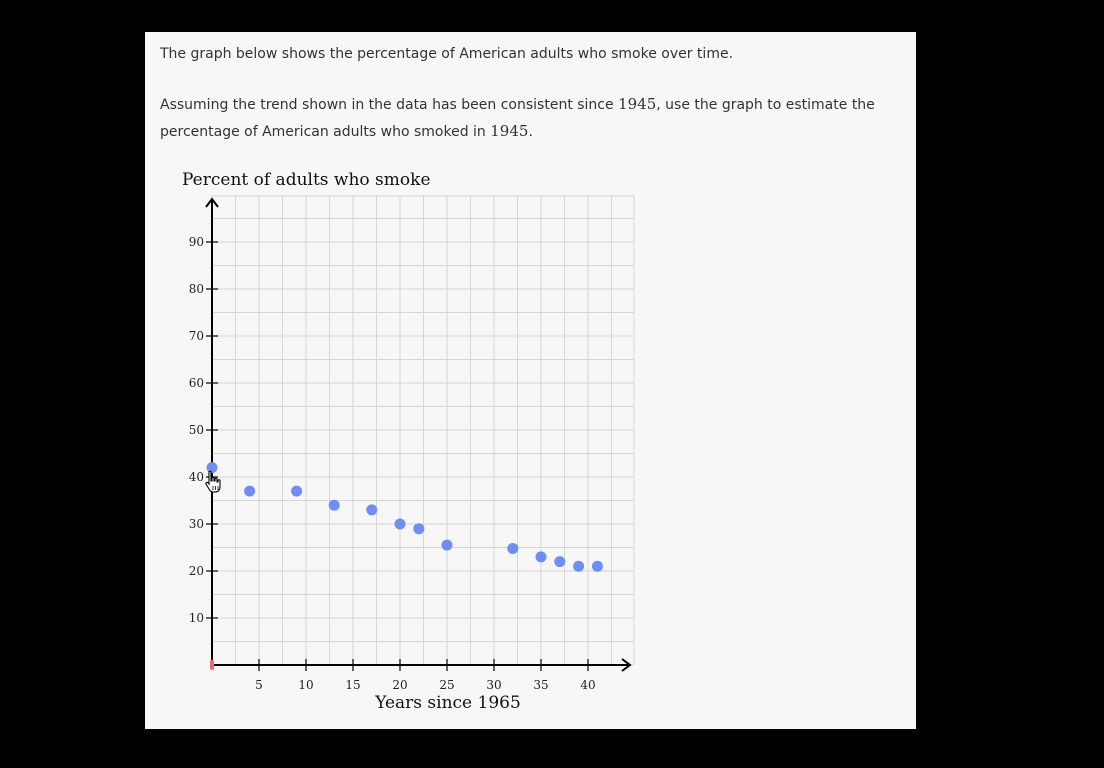  I want to click on prompt-year-1: 1945, so click(637, 104).